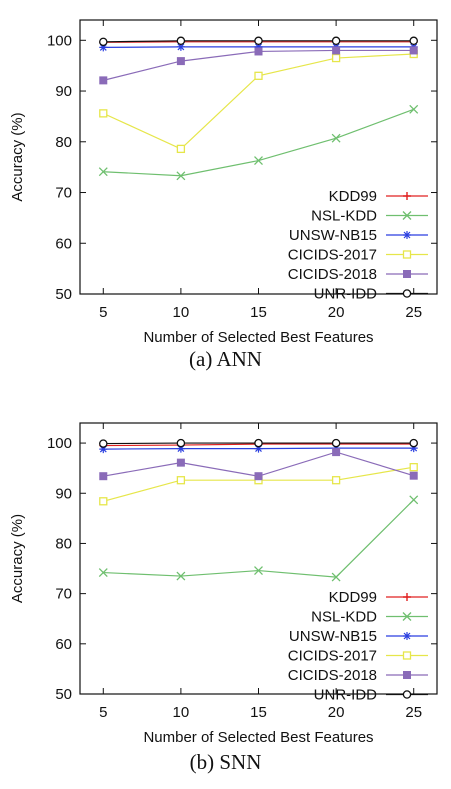  Describe the element at coordinates (344, 216) in the screenshot. I see `legend-label-nsl-kdd: NSL-KDD` at that location.